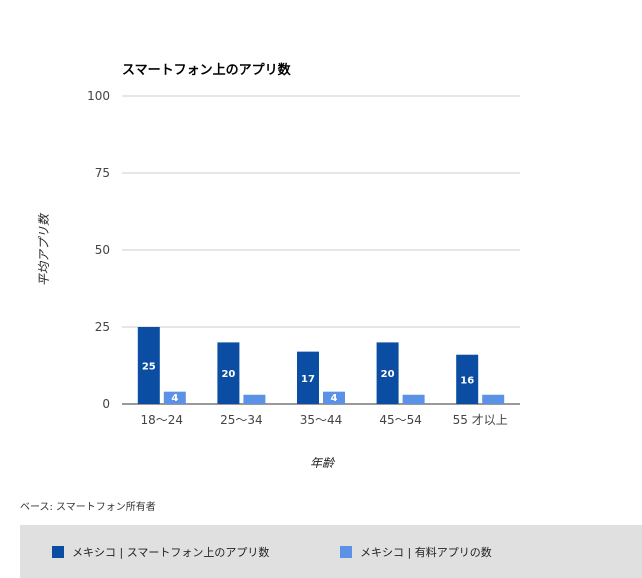 The width and height of the screenshot is (642, 578). I want to click on data-label-series-0-4: 16, so click(467, 380).